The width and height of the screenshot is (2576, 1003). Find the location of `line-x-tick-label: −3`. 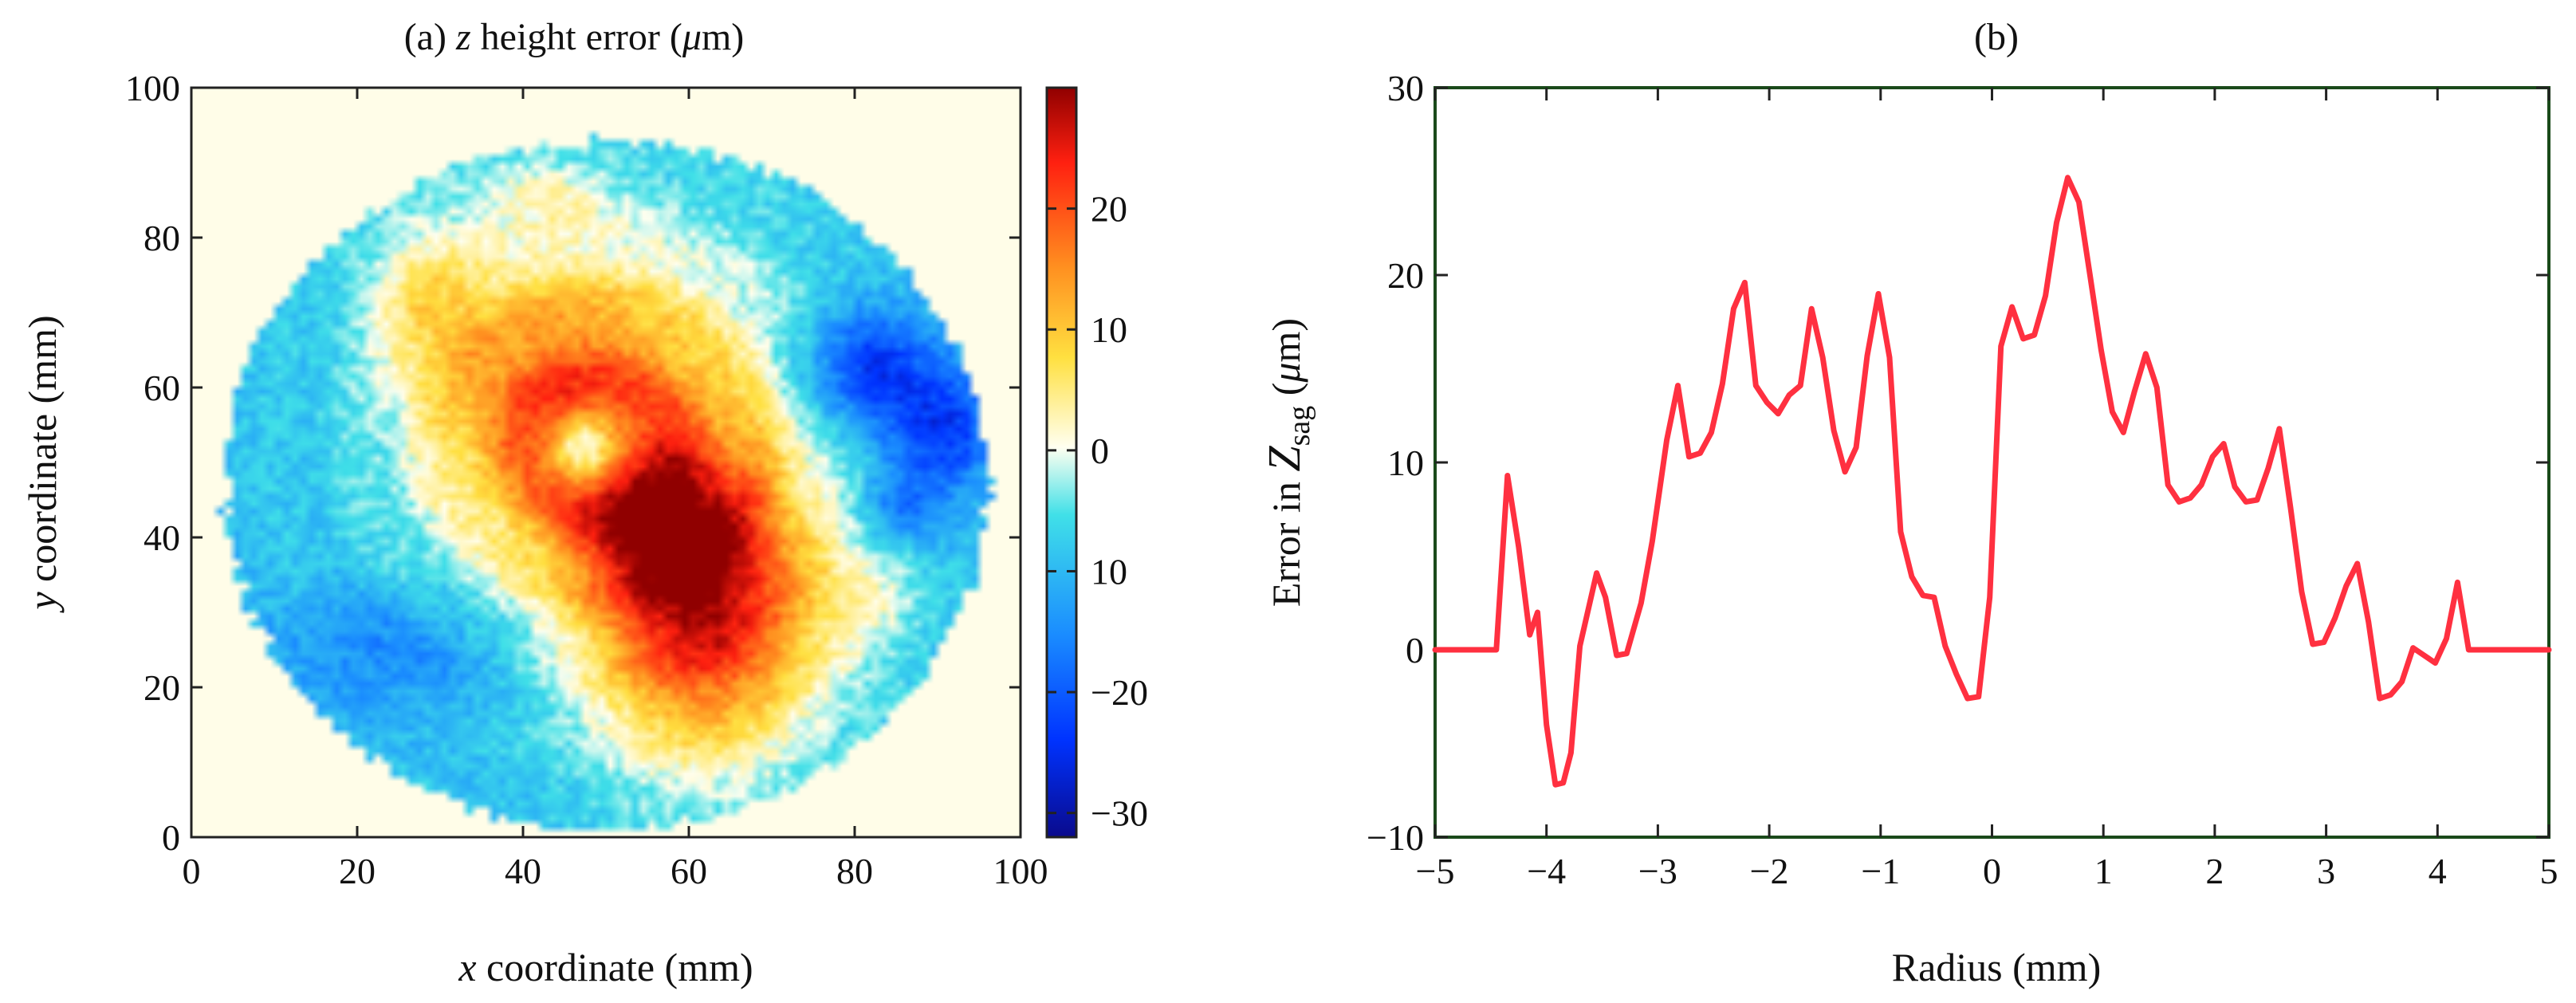

line-x-tick-label: −3 is located at coordinates (1658, 871).